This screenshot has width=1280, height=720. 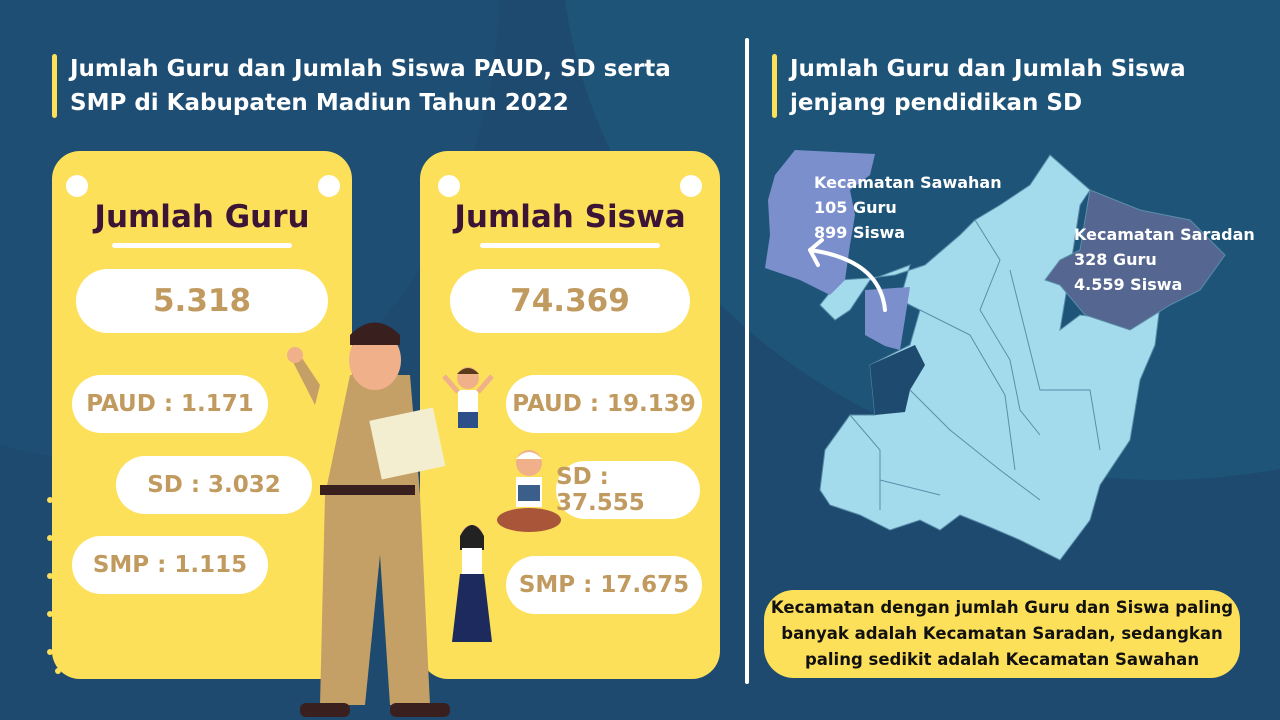 What do you see at coordinates (319, 103) in the screenshot?
I see `left-title-line2: SMP di Kabupaten Madiun Tahun 2022` at bounding box center [319, 103].